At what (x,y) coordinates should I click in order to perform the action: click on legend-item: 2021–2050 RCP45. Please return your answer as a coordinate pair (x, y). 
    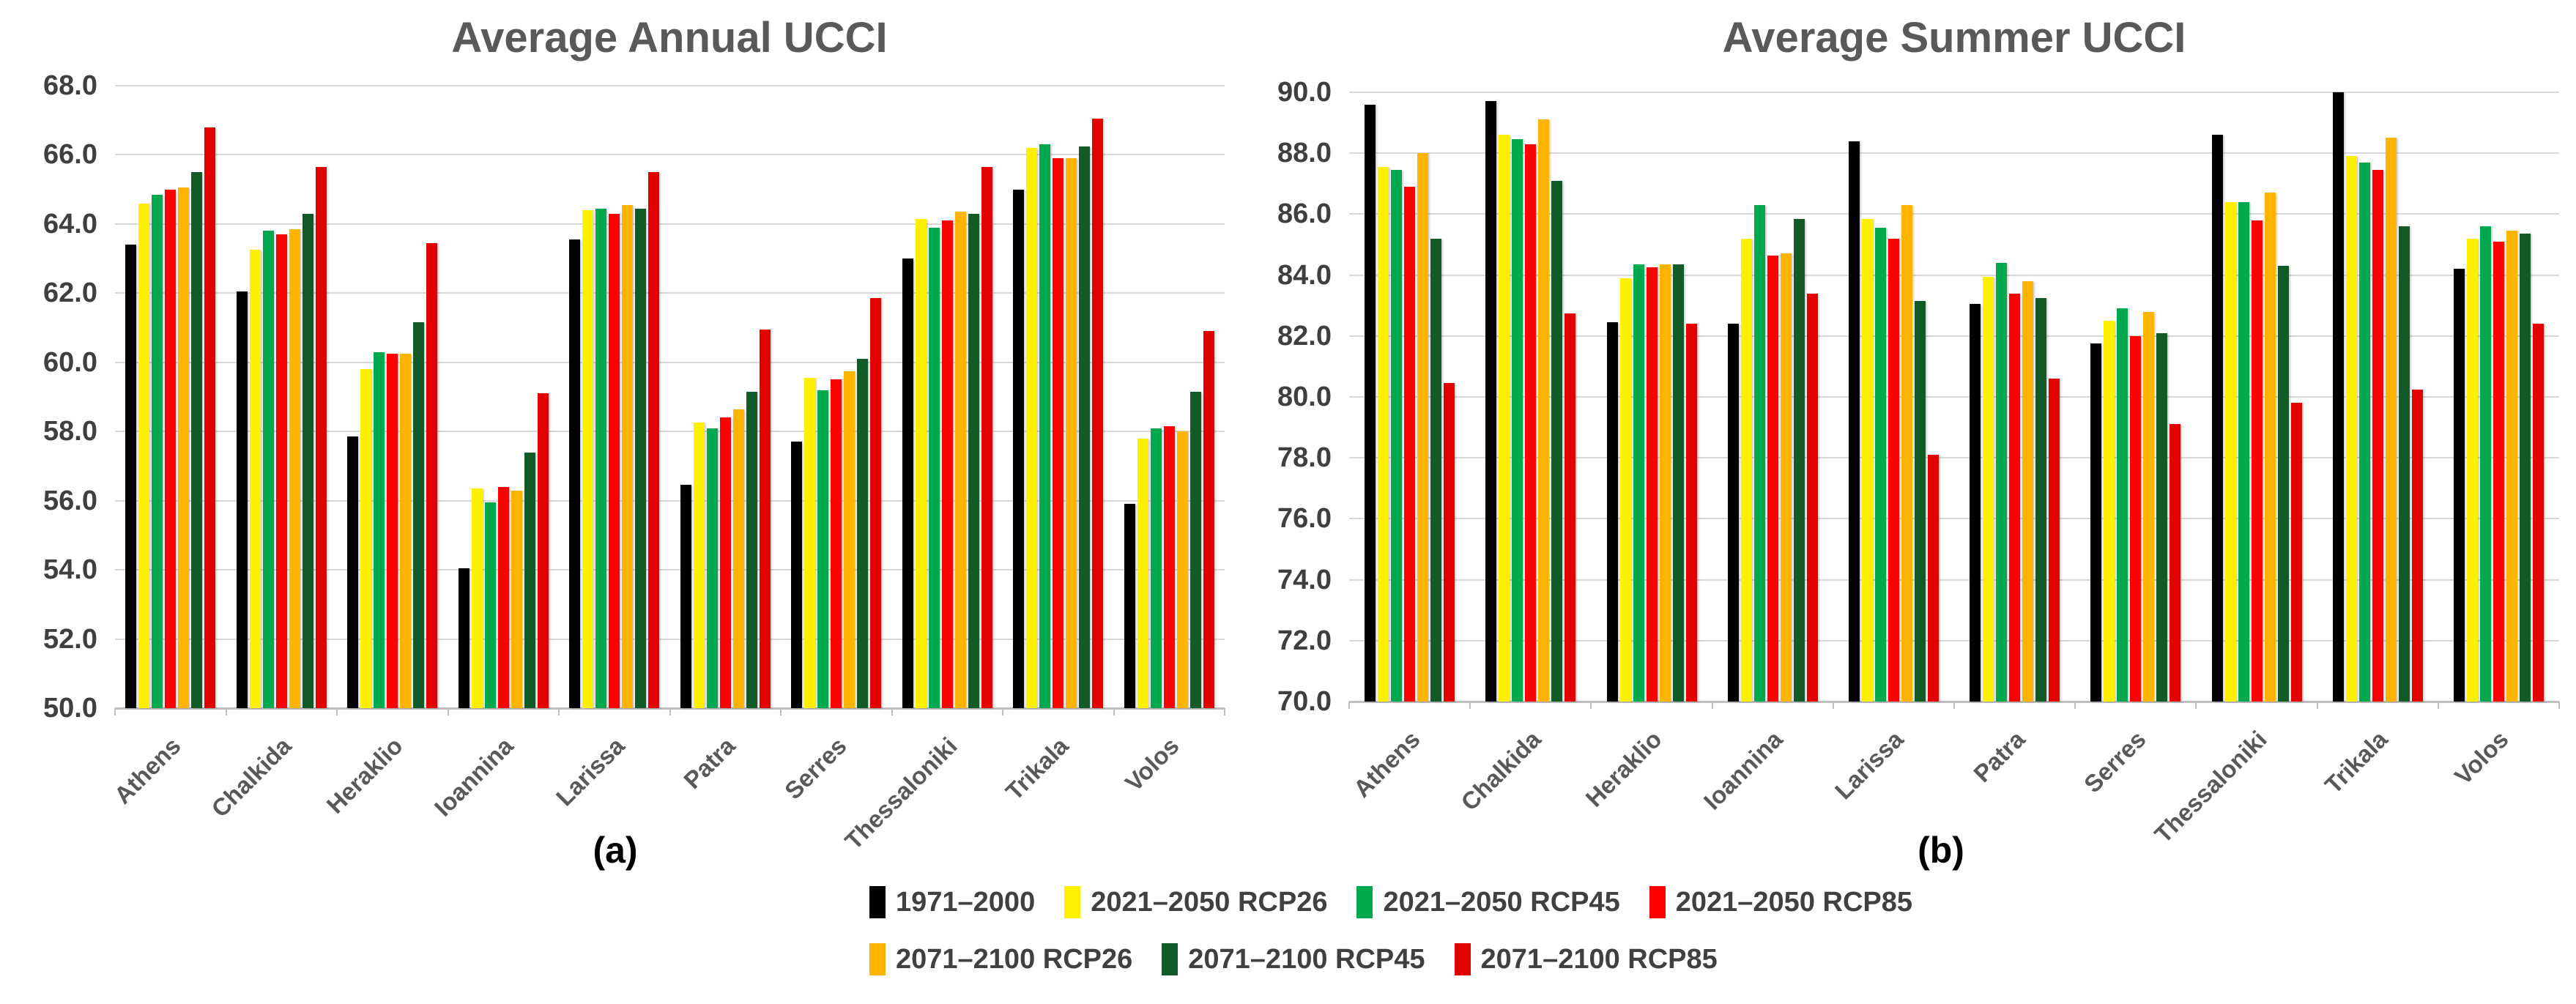
    Looking at the image, I should click on (1488, 902).